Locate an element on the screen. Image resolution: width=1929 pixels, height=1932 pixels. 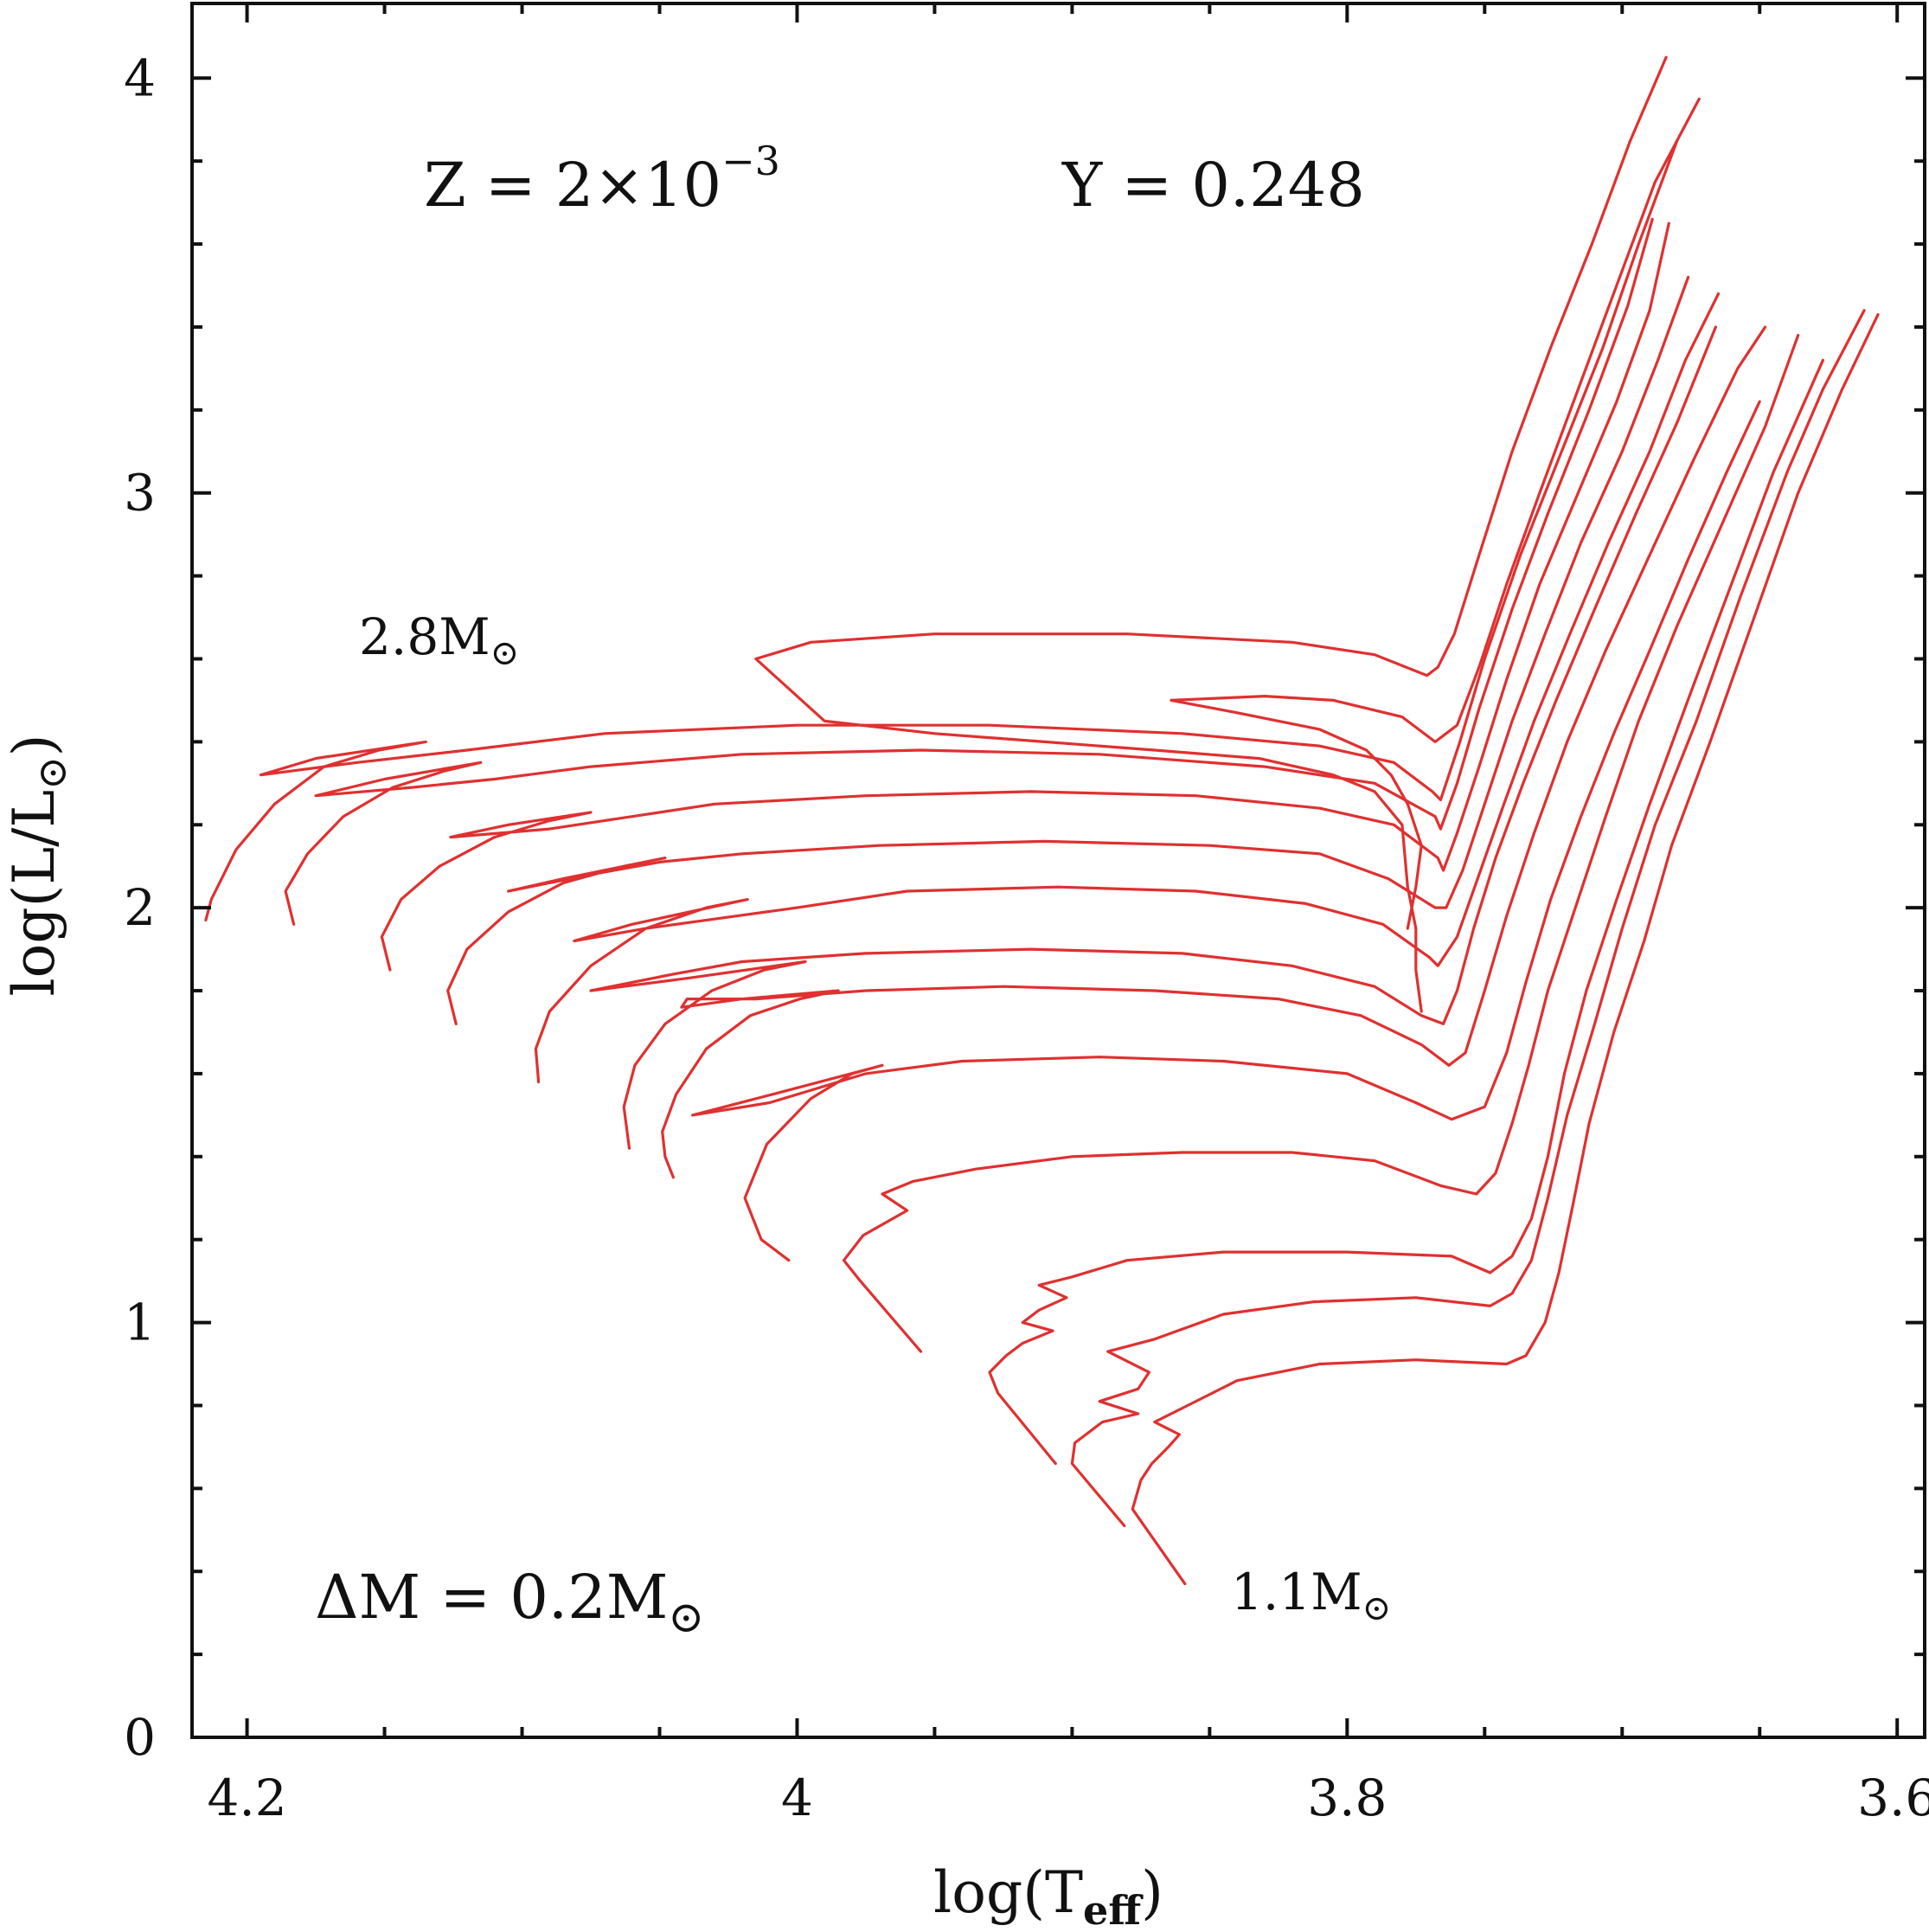
x-axis-label: log(Teff) is located at coordinates (1048, 1895).